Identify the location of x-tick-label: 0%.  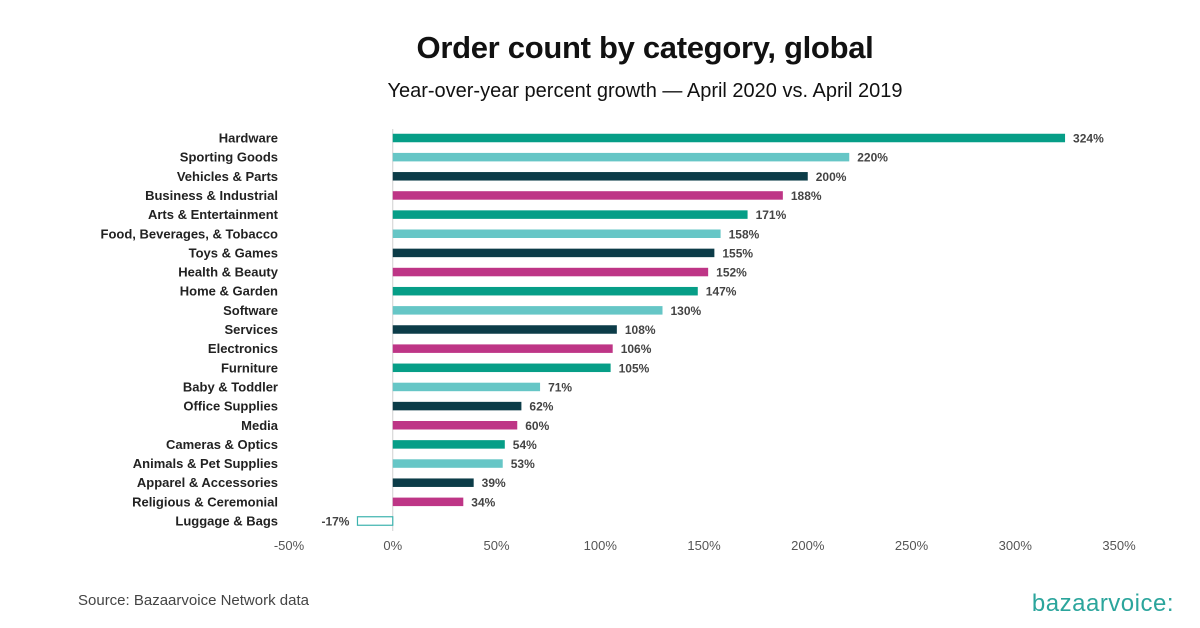
(392, 545).